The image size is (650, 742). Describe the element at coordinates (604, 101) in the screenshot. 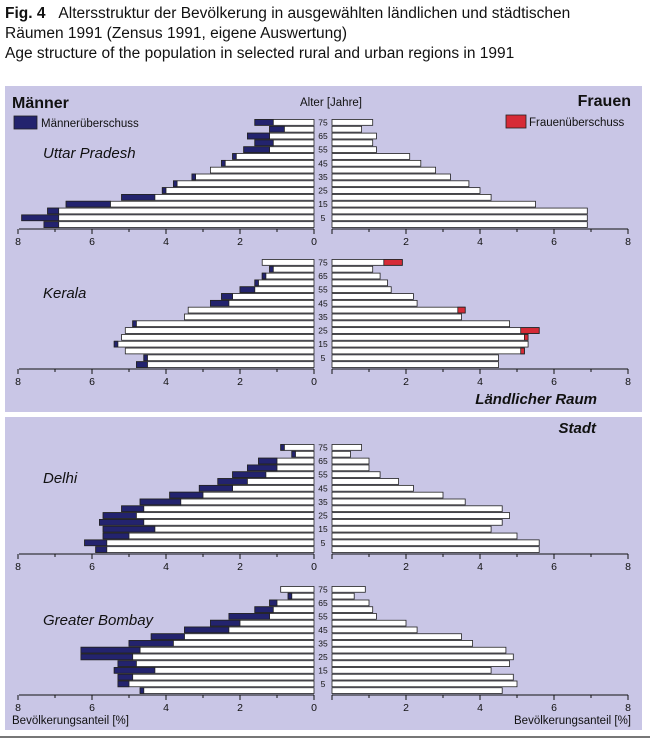

I see `label-women: Frauen` at that location.